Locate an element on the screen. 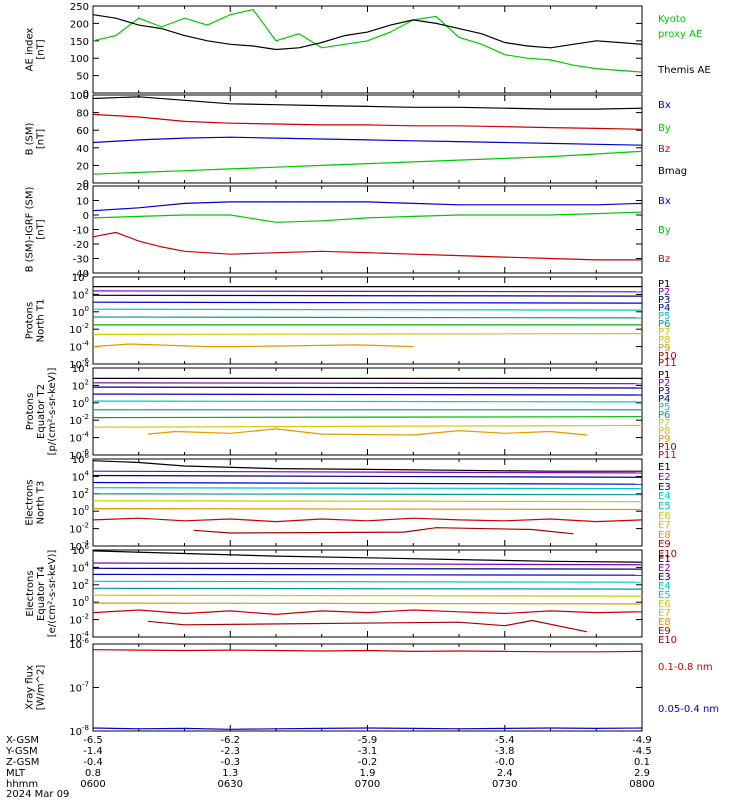 Image resolution: width=750 pixels, height=804 pixels. series-line-e9 is located at coordinates (367, 520).